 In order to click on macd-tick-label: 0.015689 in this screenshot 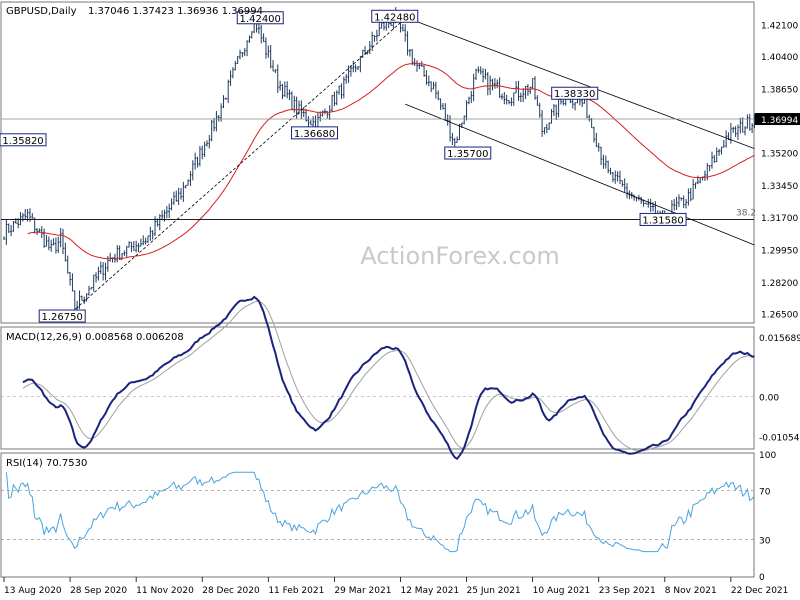, I will do `click(779, 339)`.